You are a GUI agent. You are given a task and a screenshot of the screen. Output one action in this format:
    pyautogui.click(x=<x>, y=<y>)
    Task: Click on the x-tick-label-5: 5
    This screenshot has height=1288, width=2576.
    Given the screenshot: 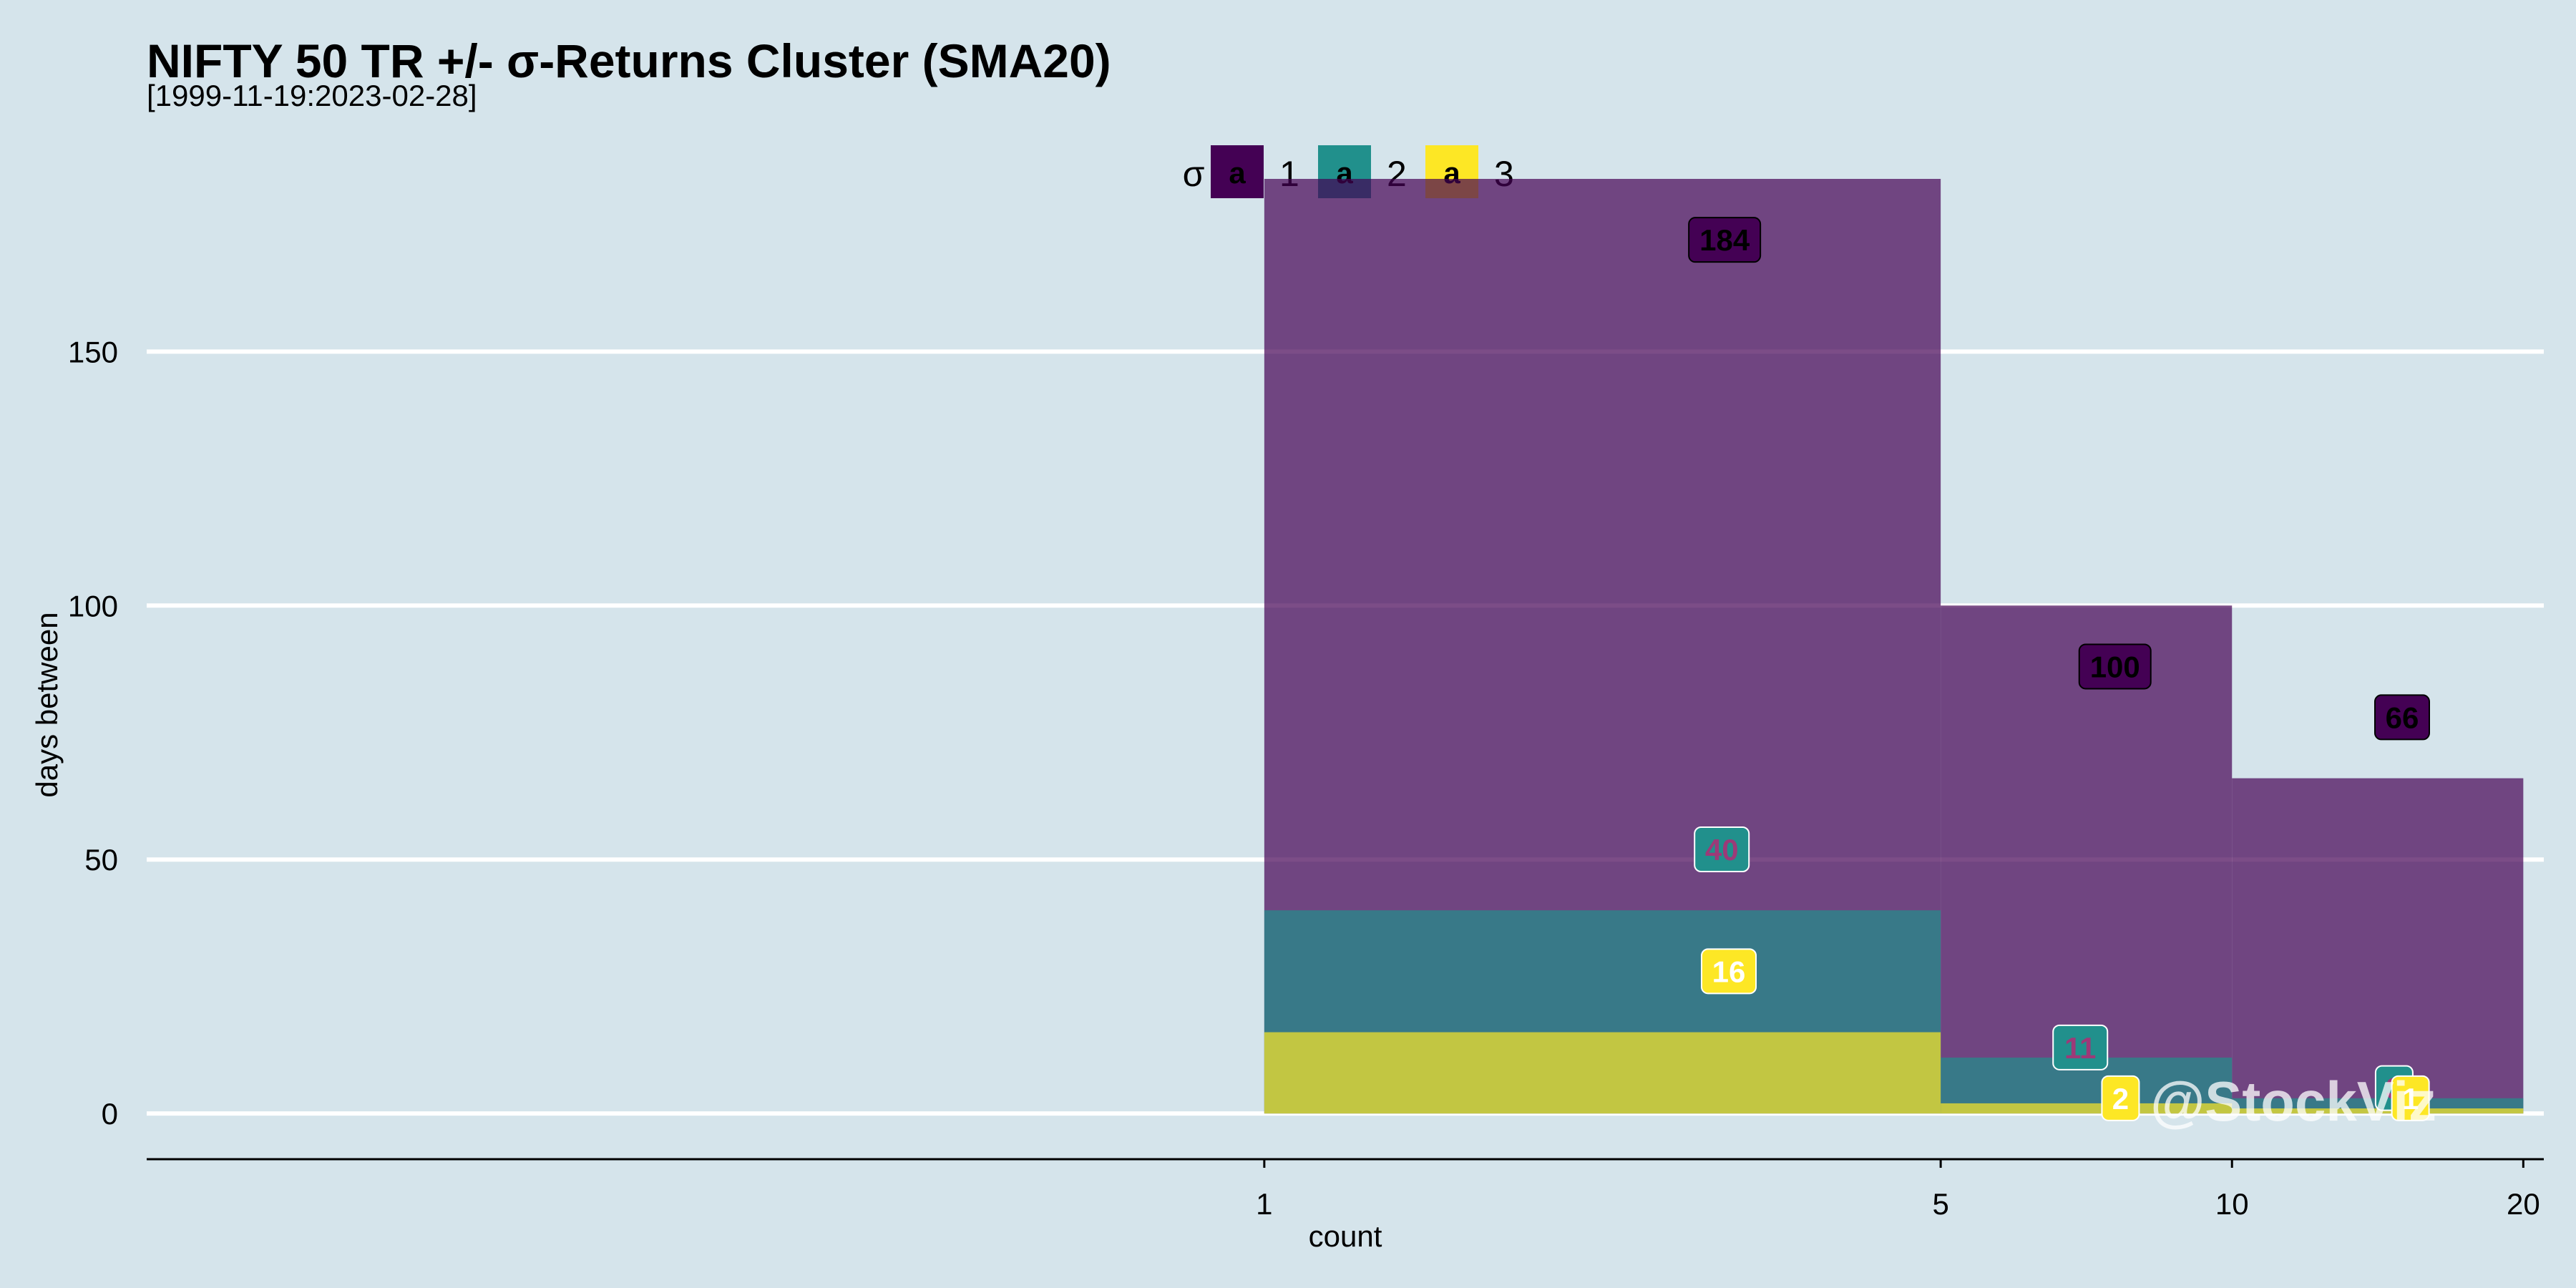 What is the action you would take?
    pyautogui.click(x=1940, y=1204)
    